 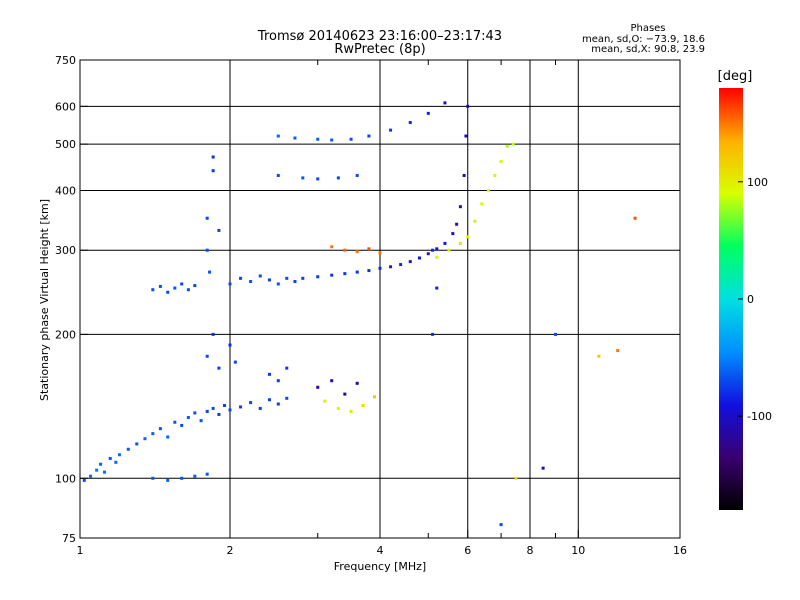 I want to click on chart-title: Tromsø 20140623 23:16:00–23:17:43, so click(x=379, y=36).